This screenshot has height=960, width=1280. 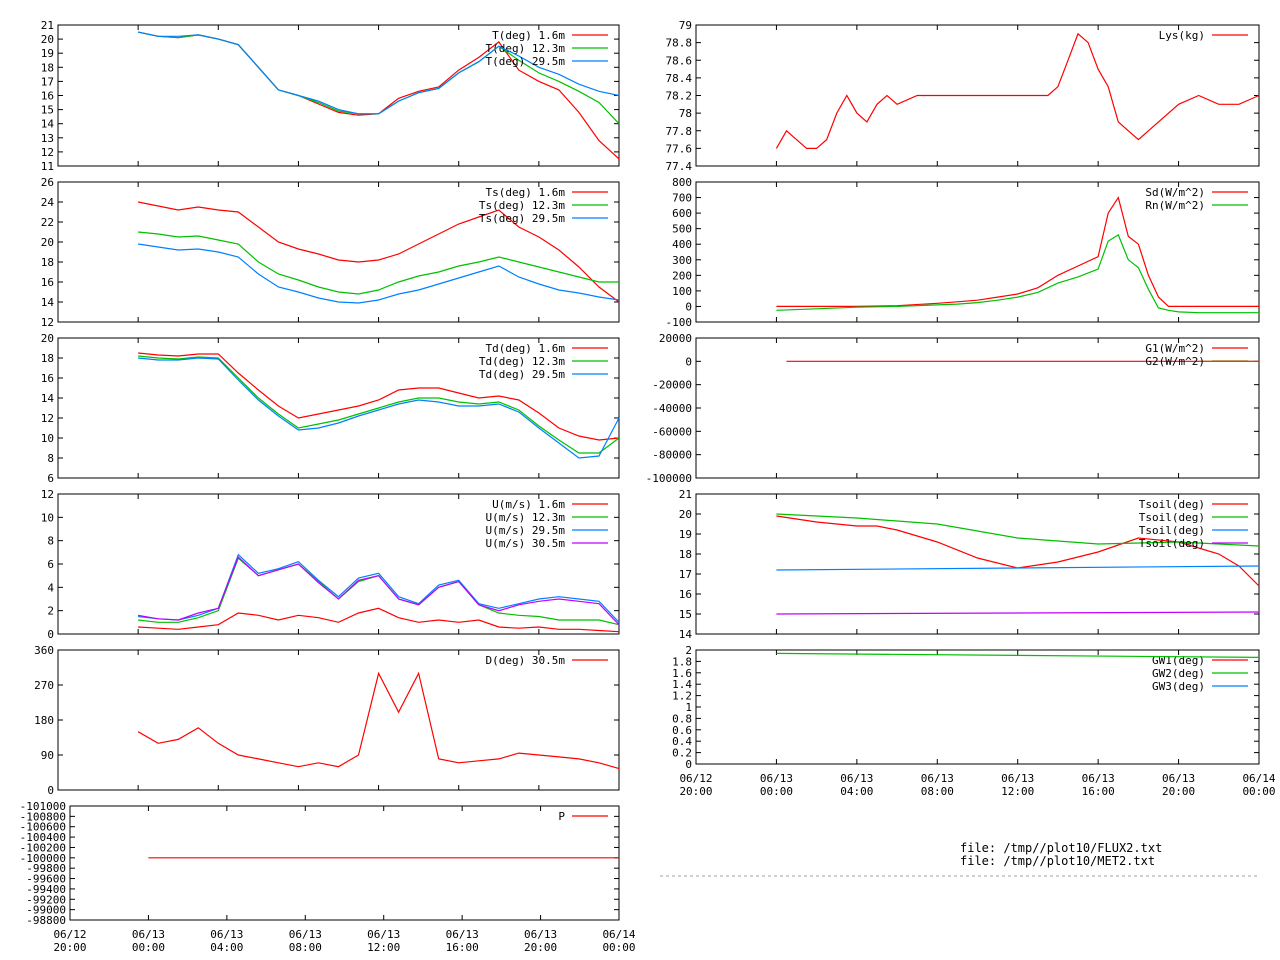 What do you see at coordinates (685, 494) in the screenshot?
I see `ytick-label-Tsoil-7: 21` at bounding box center [685, 494].